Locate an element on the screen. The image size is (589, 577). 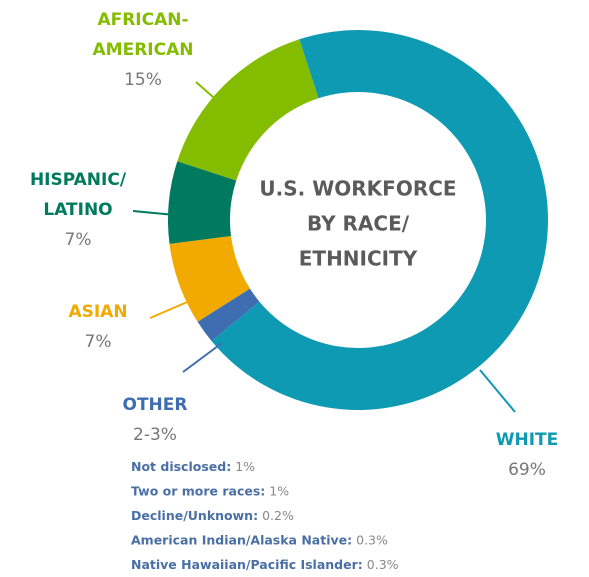
note: Two or more races: 1% is located at coordinates (210, 490).